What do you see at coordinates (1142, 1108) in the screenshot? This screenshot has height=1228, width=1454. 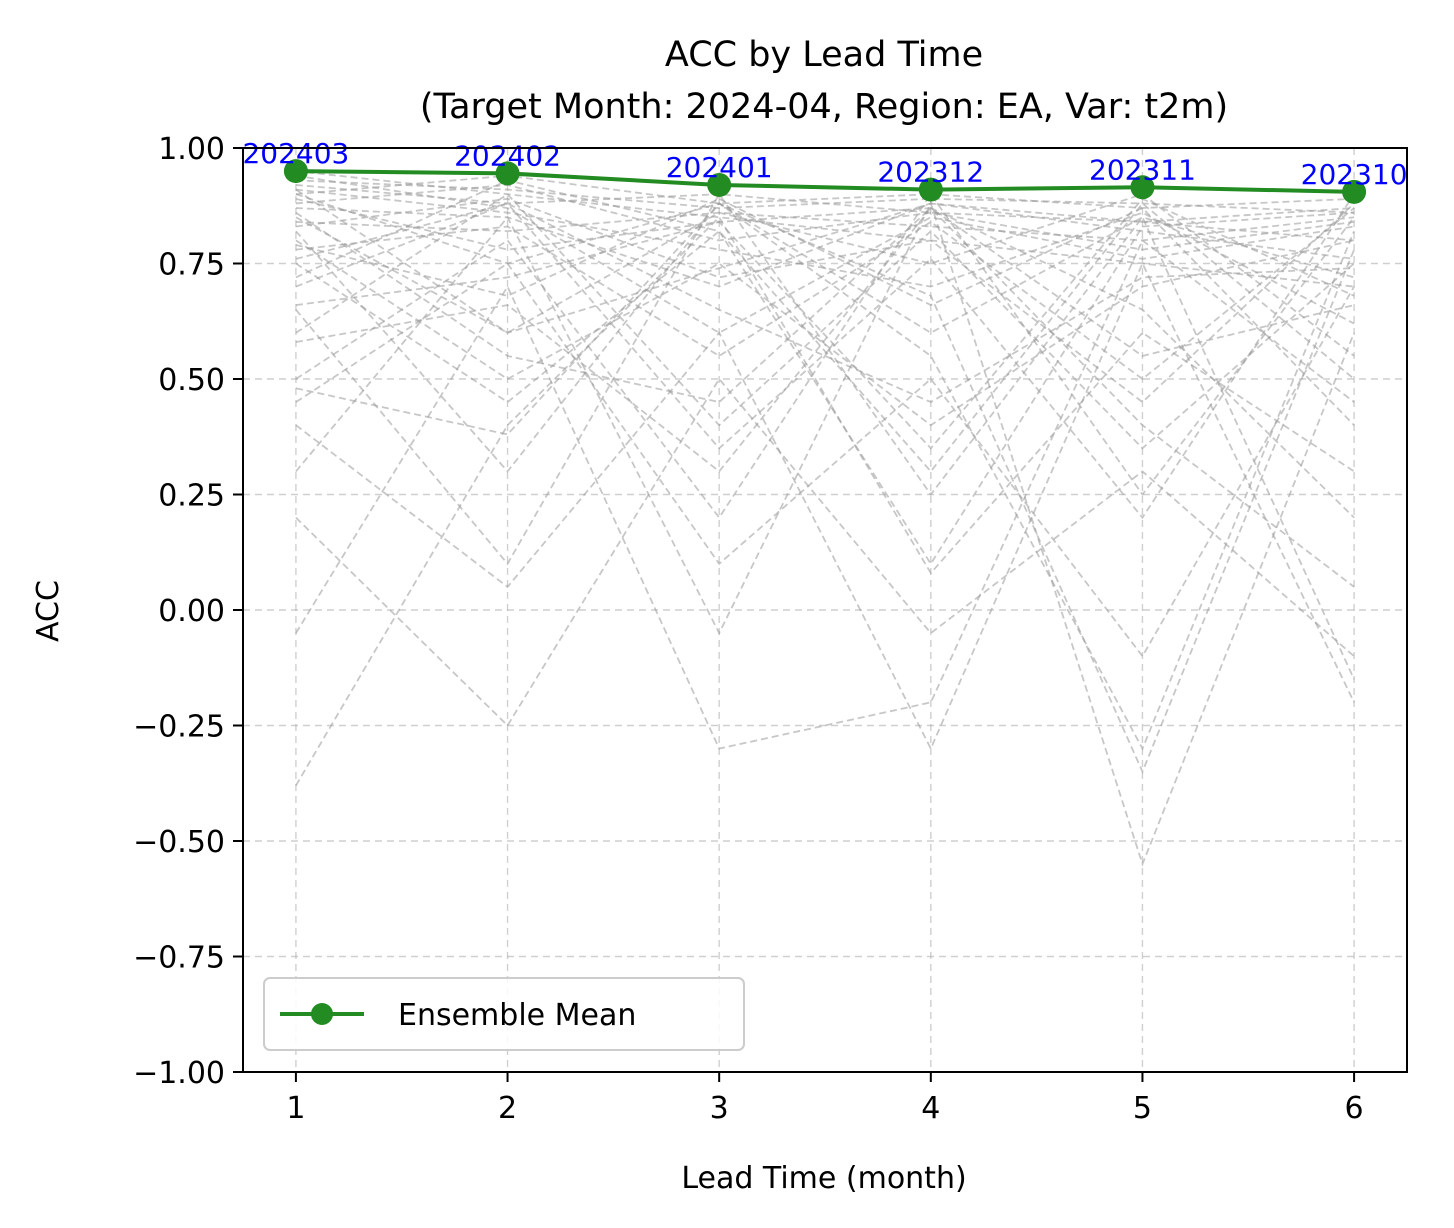 I see `x-tick-label: 5` at bounding box center [1142, 1108].